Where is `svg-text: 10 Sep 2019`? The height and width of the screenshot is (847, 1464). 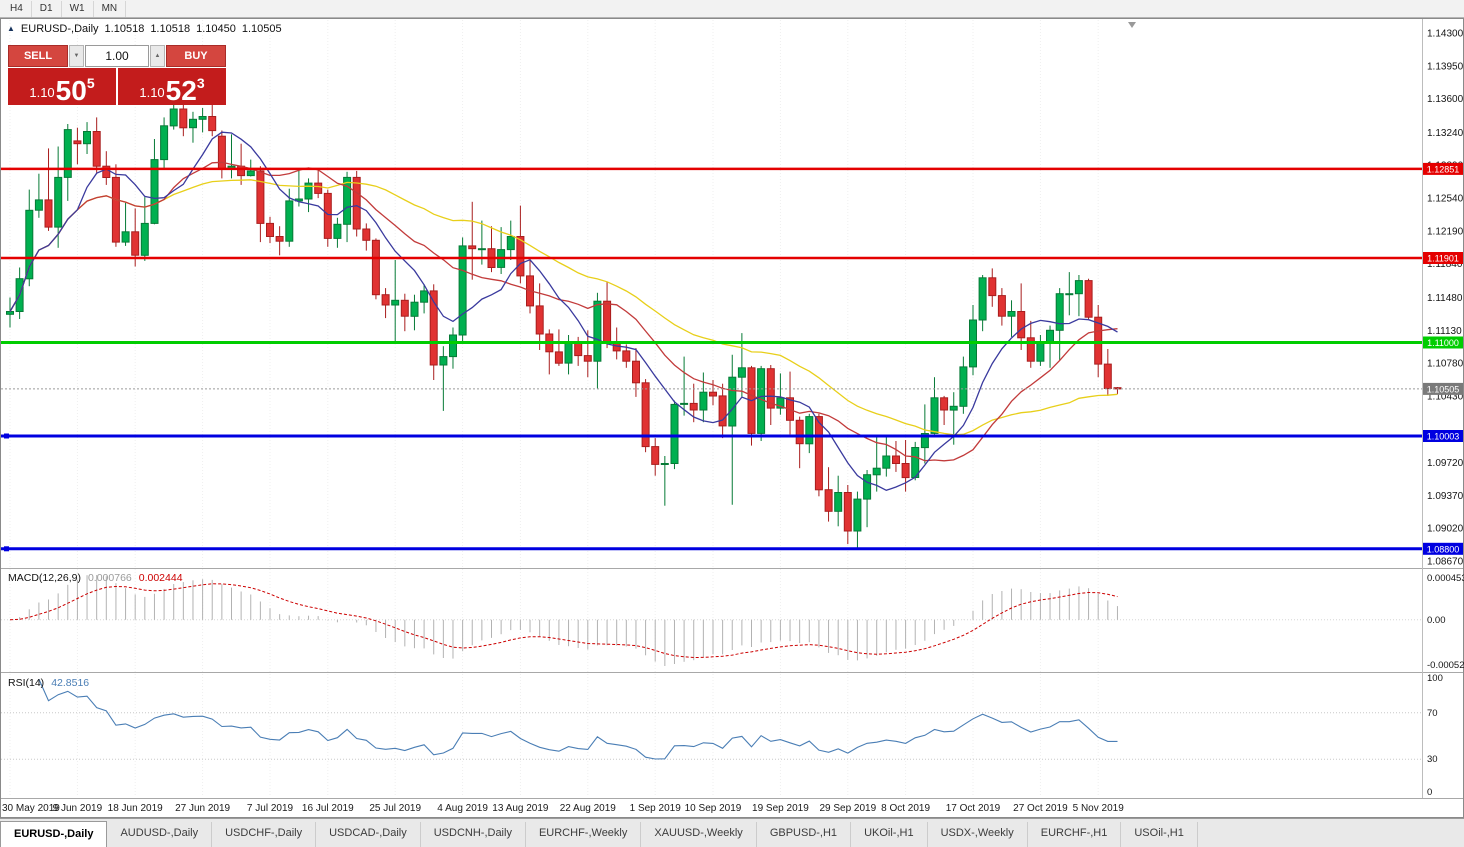
svg-text: 10 Sep 2019 is located at coordinates (713, 808).